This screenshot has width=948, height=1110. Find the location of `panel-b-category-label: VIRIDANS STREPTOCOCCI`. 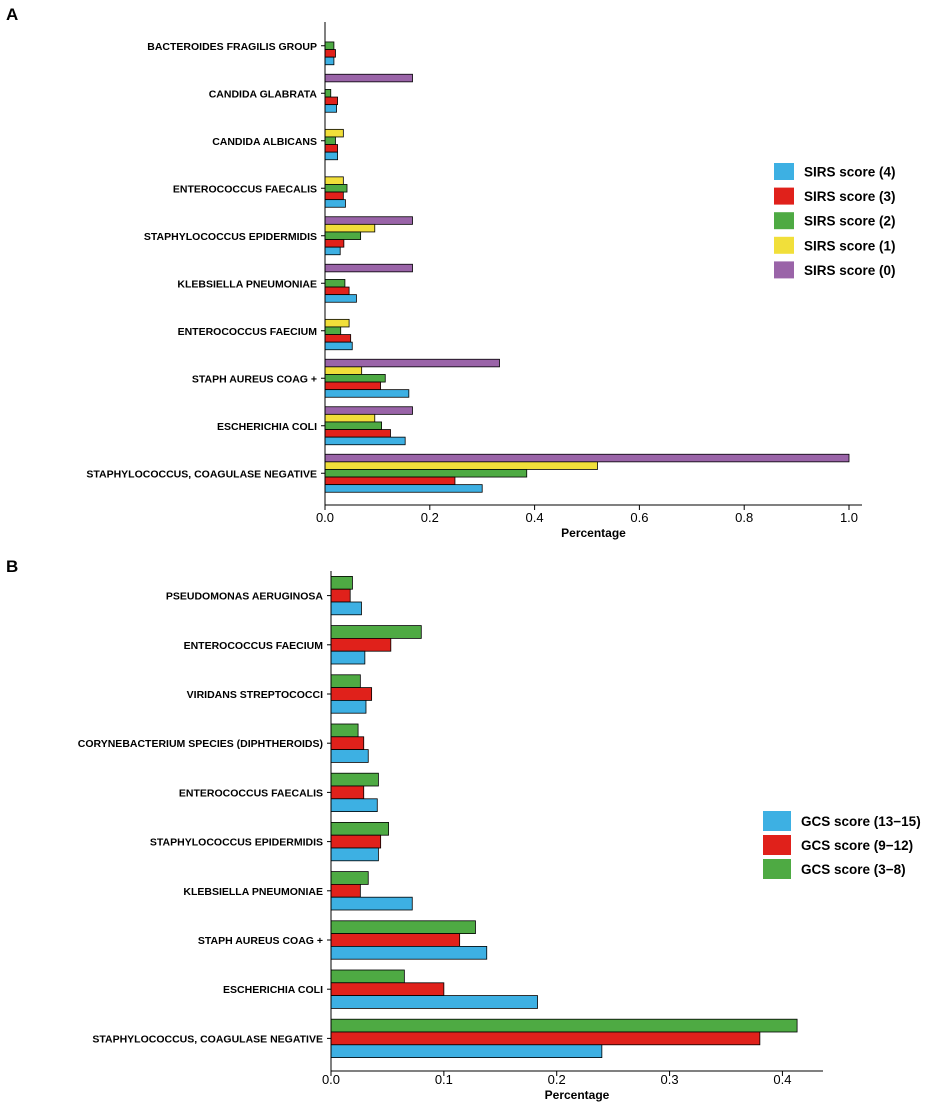

panel-b-category-label: VIRIDANS STREPTOCOCCI is located at coordinates (255, 695).